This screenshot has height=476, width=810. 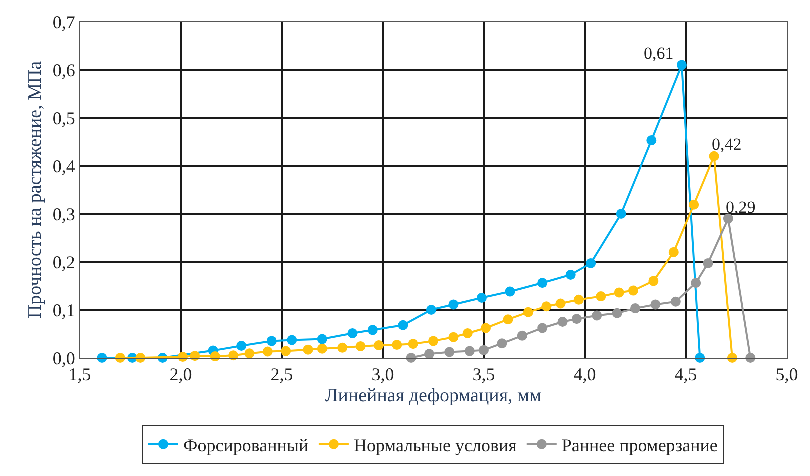 What do you see at coordinates (35, 189) in the screenshot?
I see `y-axis-title: Прочность на растяжение, МПа` at bounding box center [35, 189].